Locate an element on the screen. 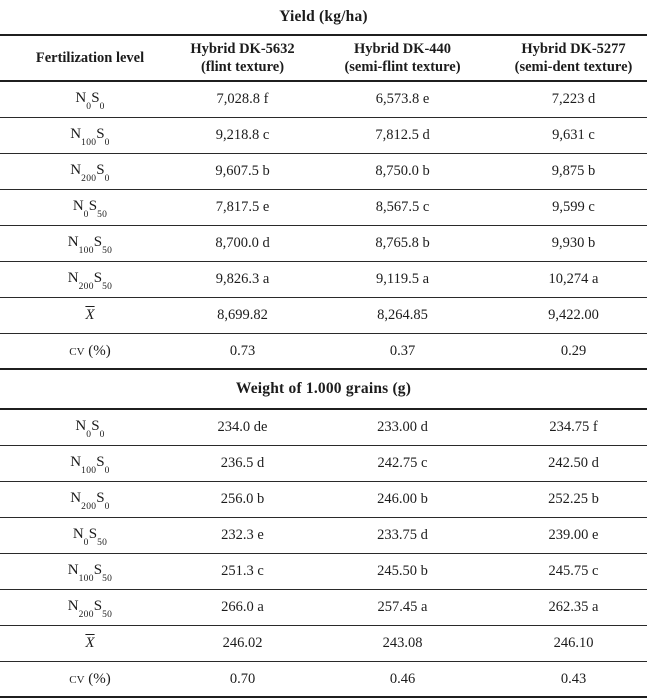  value-cell-dk5632: 256.0 b is located at coordinates (242, 499).